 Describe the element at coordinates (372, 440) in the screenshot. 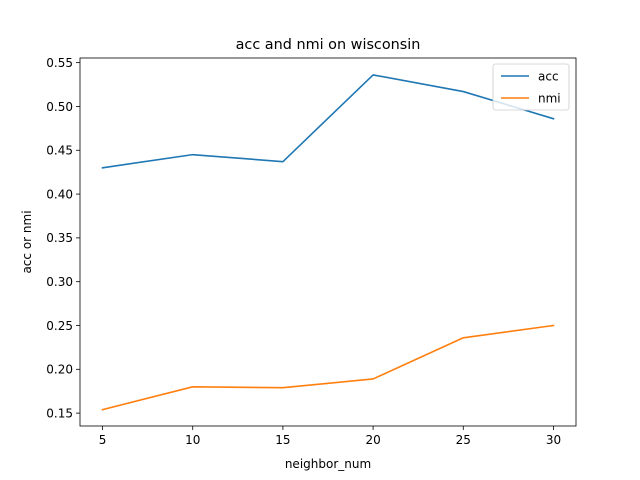

I see `x-tick-label: 20` at that location.